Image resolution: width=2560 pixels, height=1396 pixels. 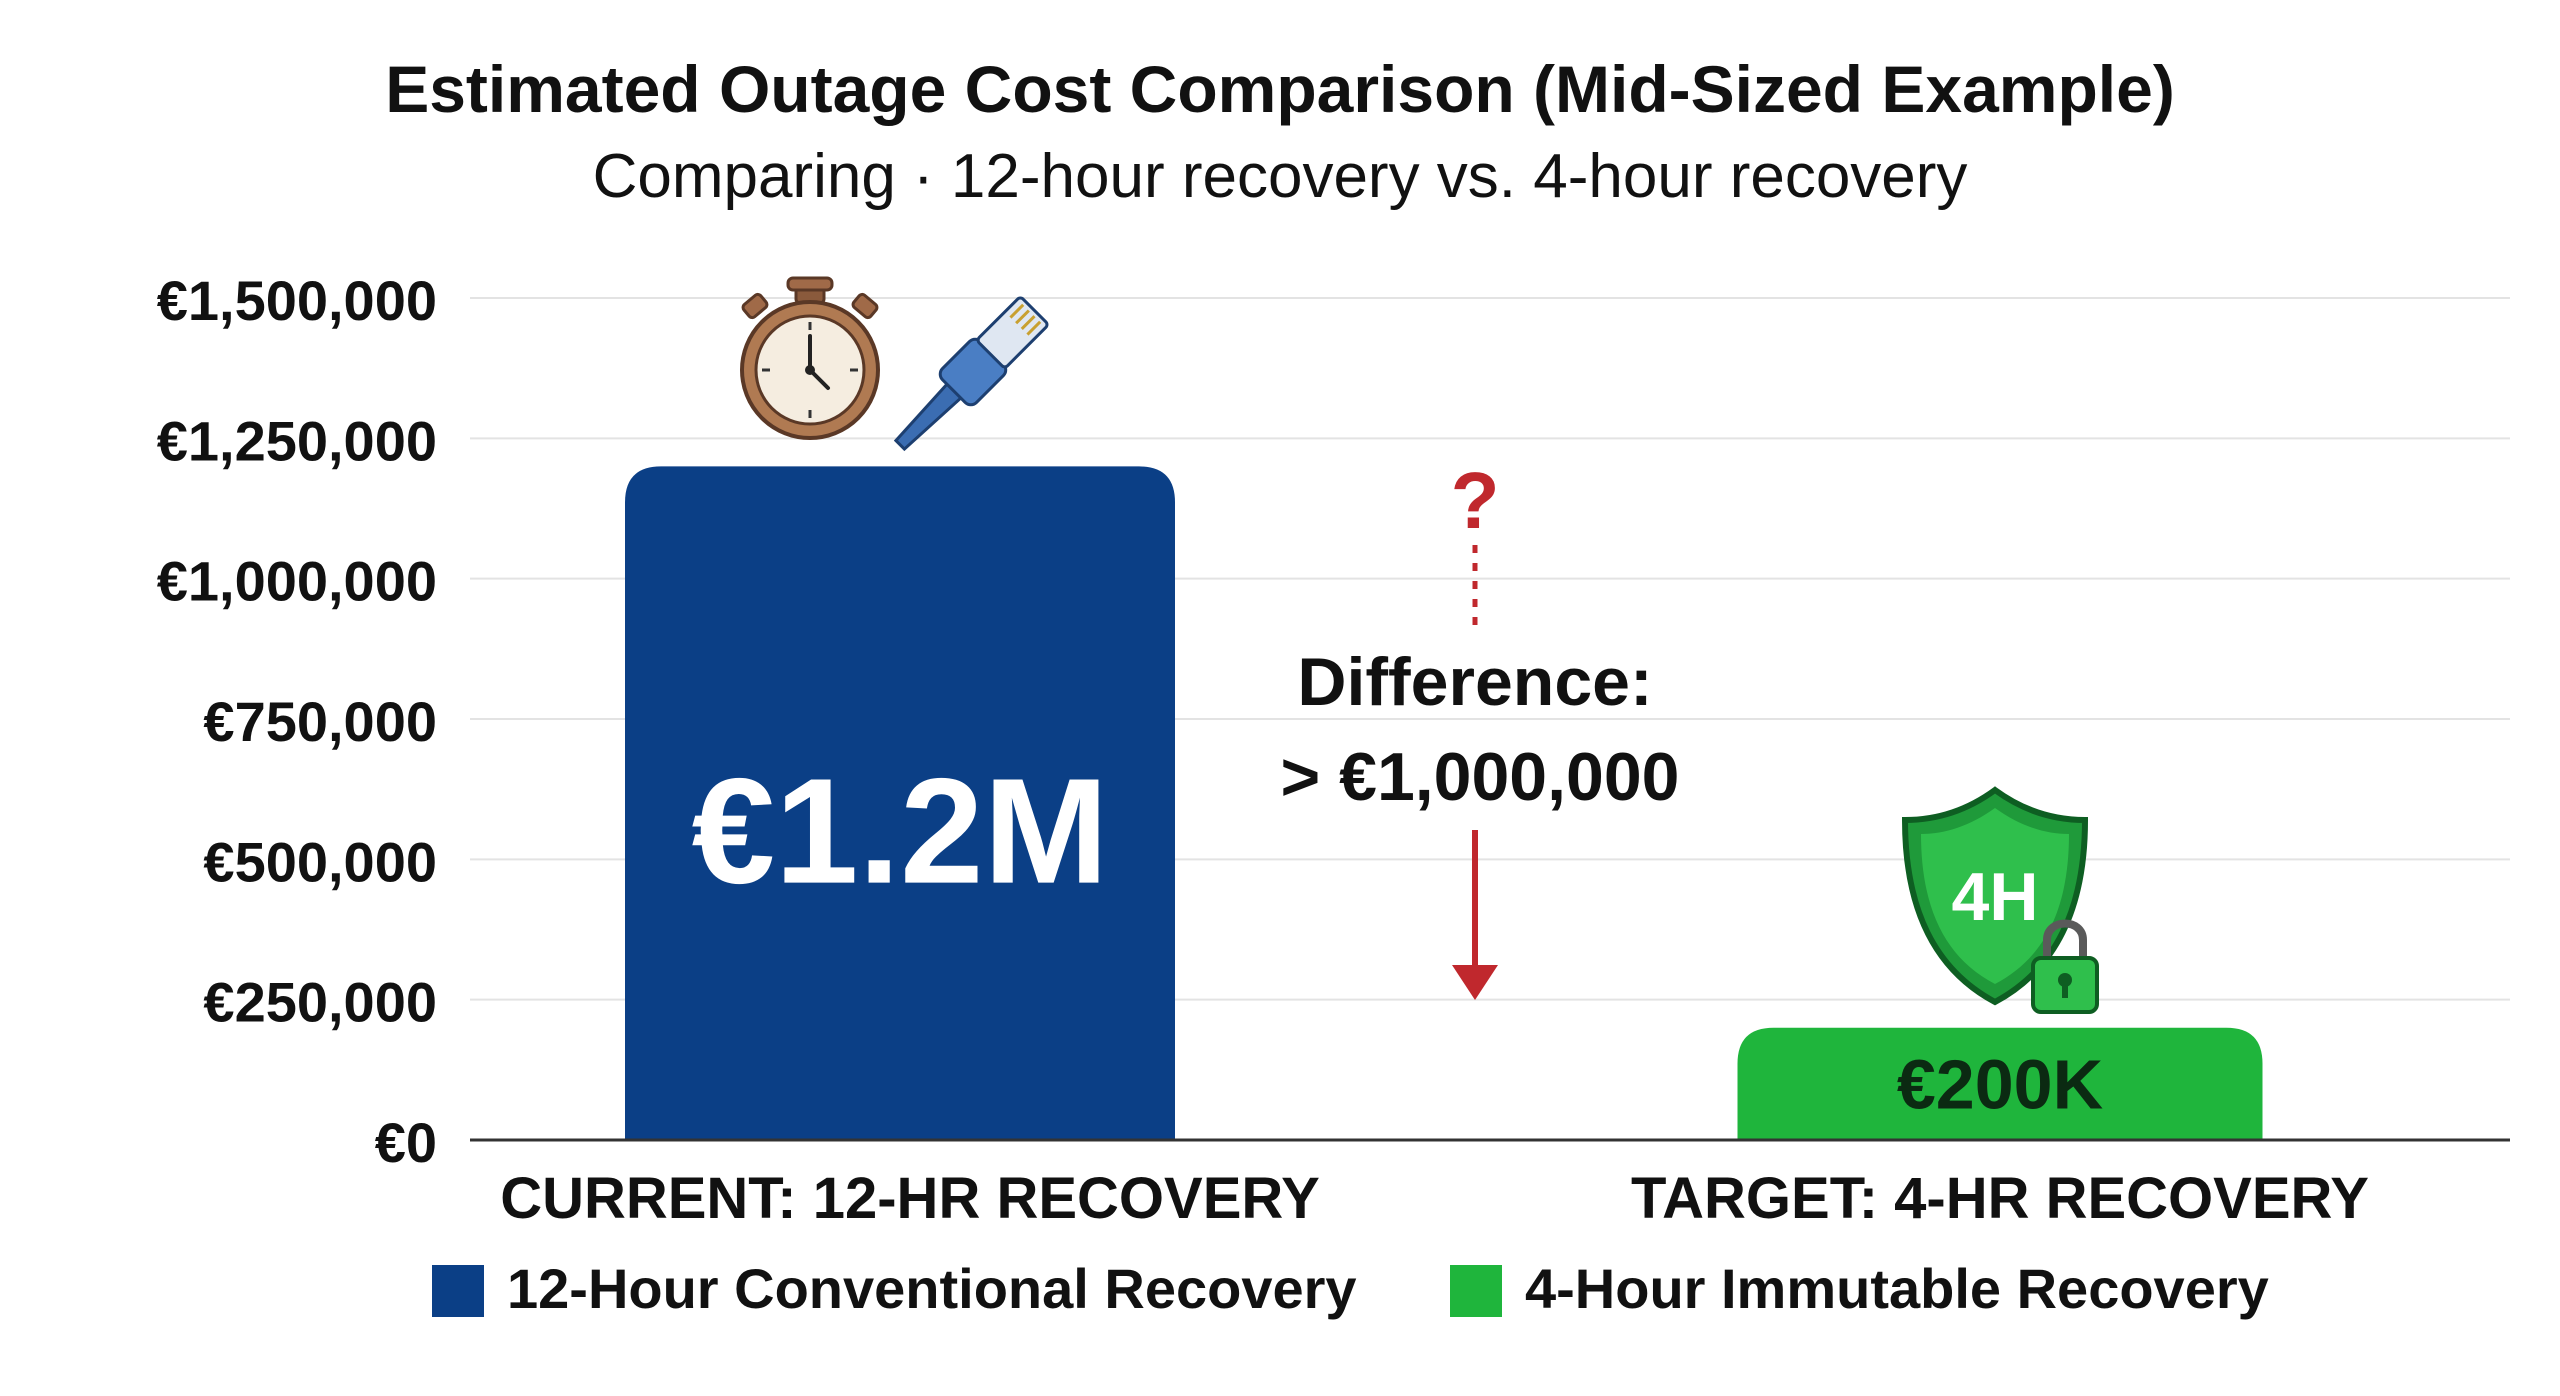 I want to click on shield-text: 4H, so click(x=1995, y=897).